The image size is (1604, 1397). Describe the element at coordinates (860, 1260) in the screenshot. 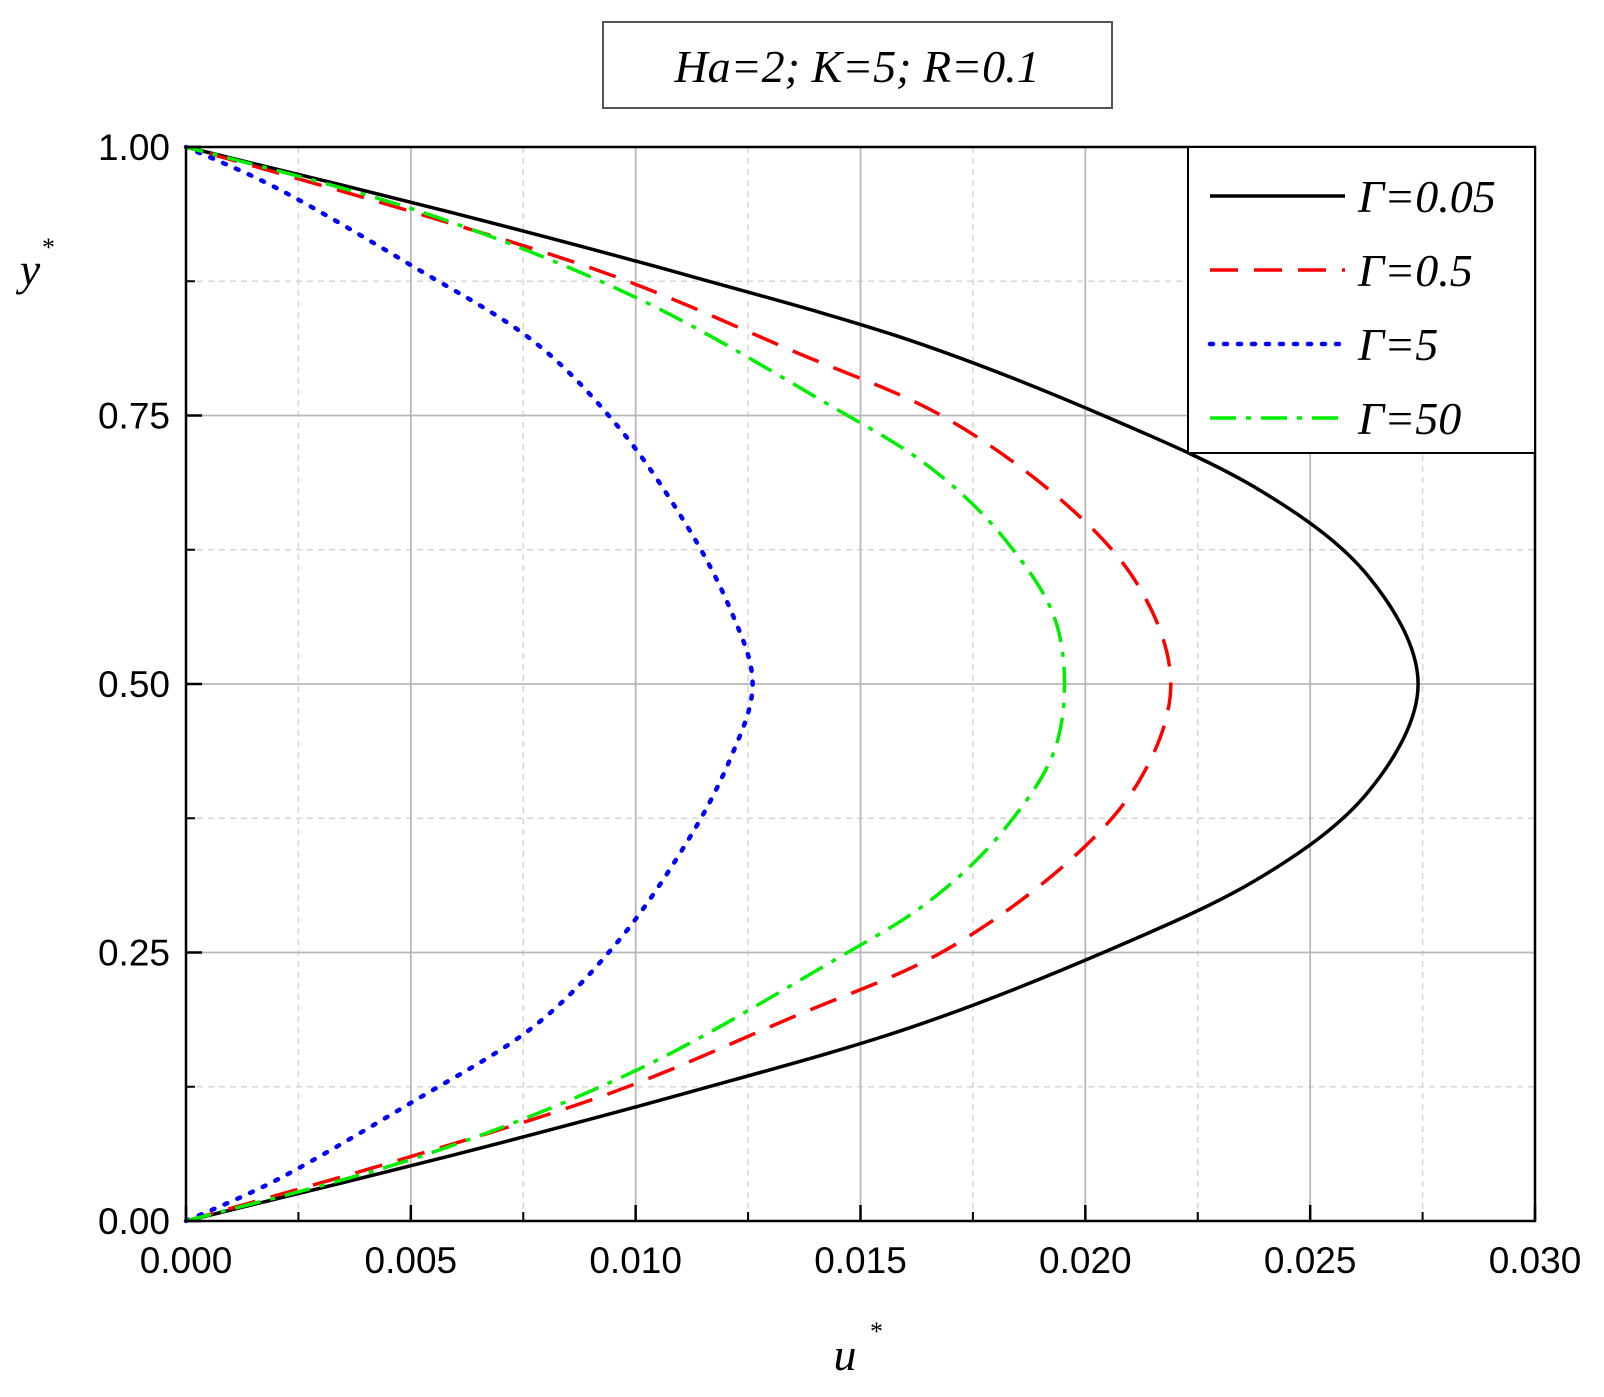

I see `x-tick-label: 0.015` at that location.